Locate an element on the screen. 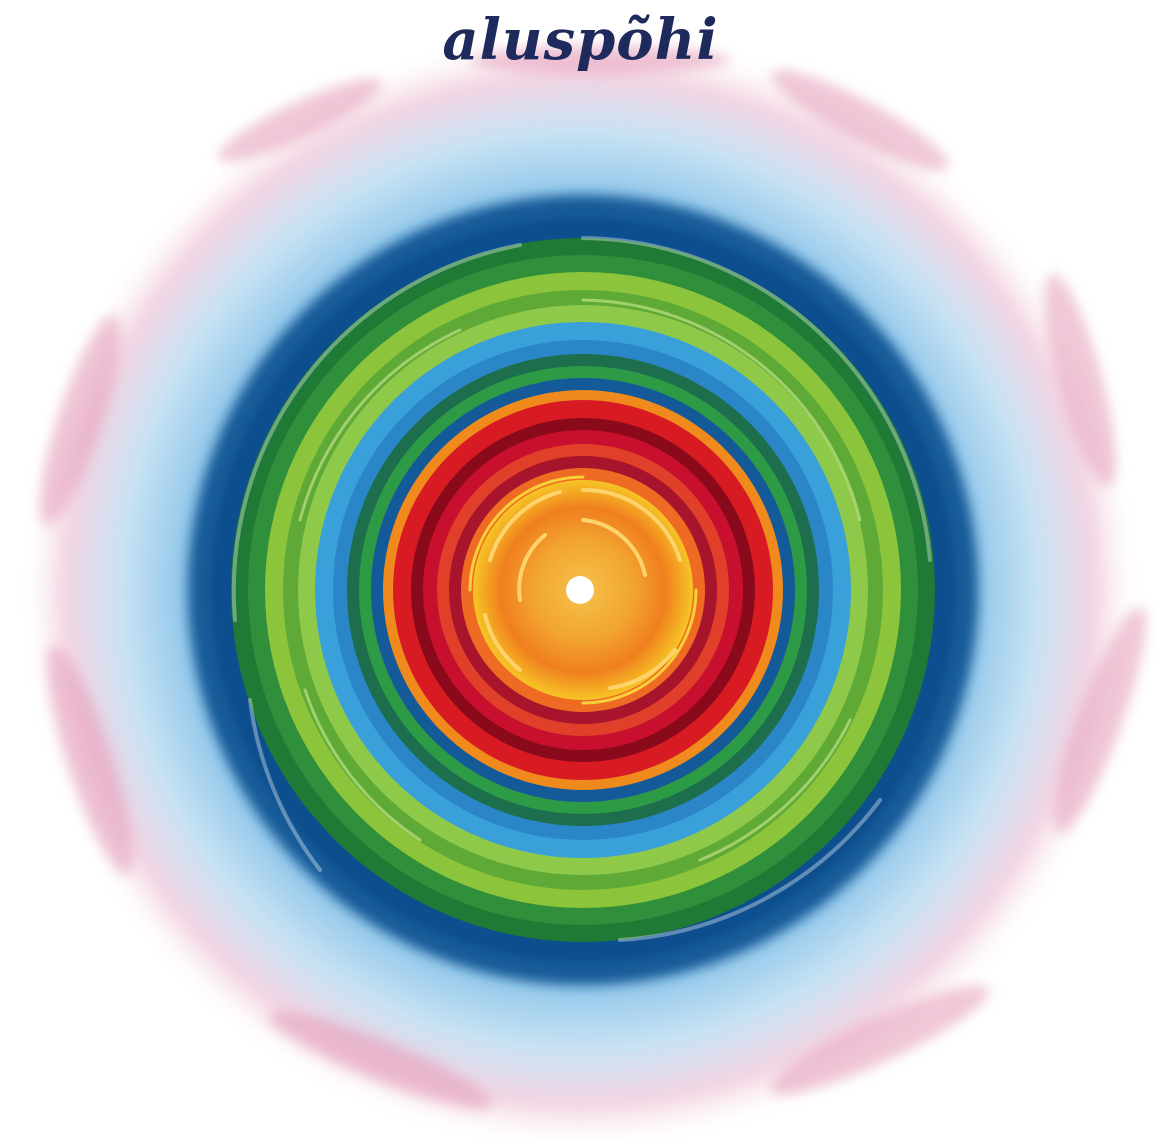 The width and height of the screenshot is (1161, 1142). center-hole is located at coordinates (580, 590).